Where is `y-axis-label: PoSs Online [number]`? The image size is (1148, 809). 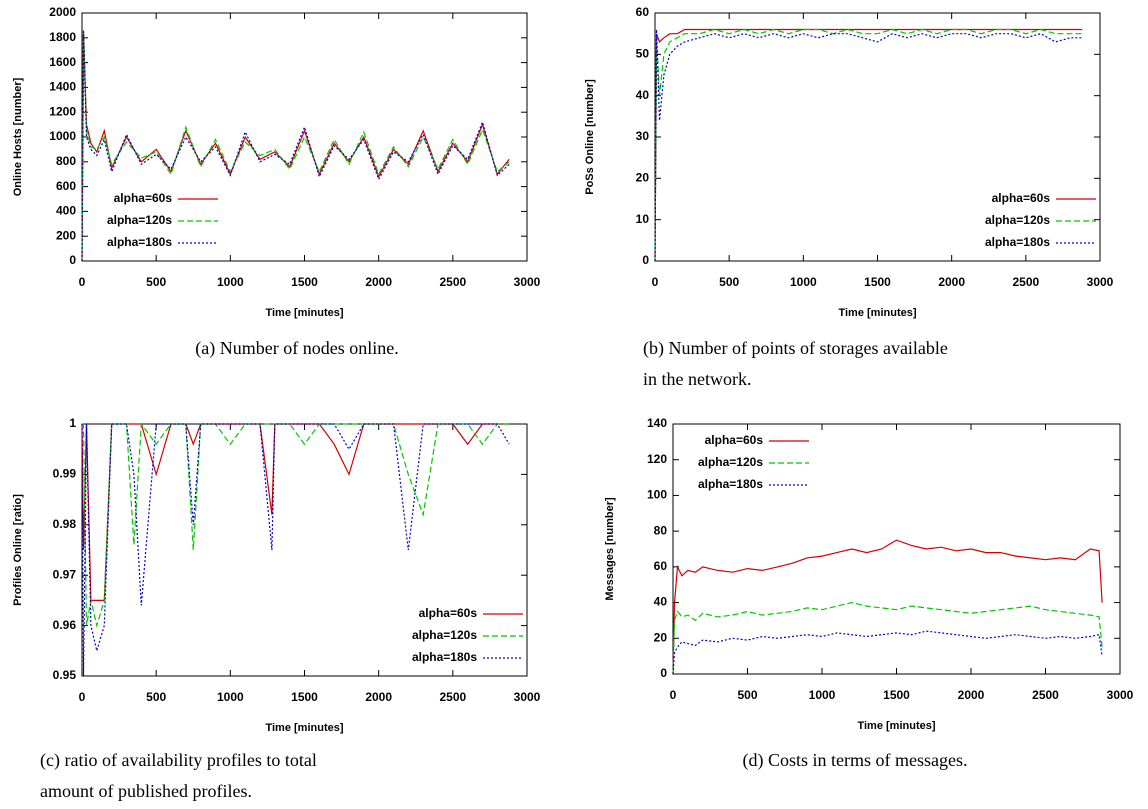 y-axis-label: PoSs Online [number] is located at coordinates (590, 137).